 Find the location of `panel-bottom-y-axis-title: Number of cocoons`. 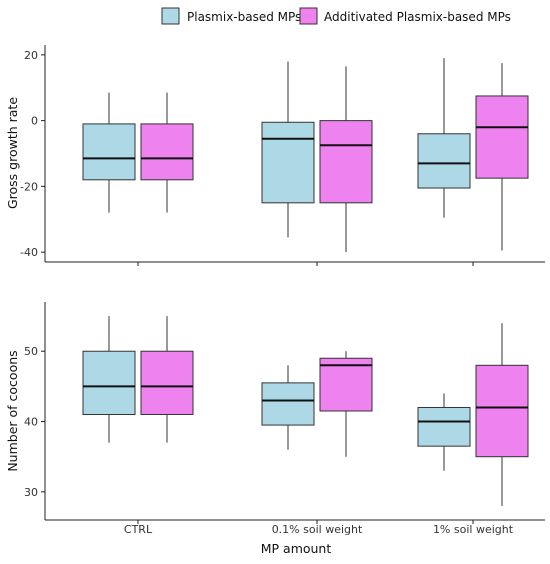

panel-bottom-y-axis-title: Number of cocoons is located at coordinates (12, 410).